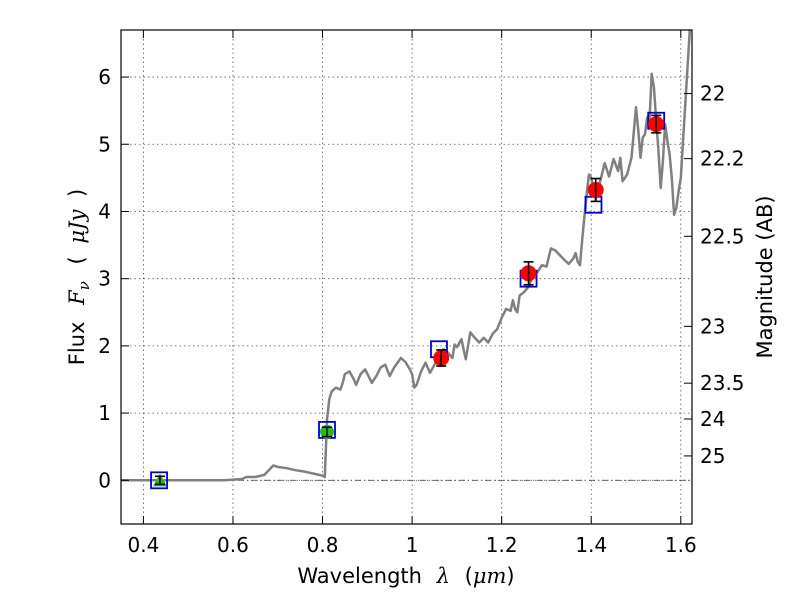 The width and height of the screenshot is (800, 600). Describe the element at coordinates (104, 144) in the screenshot. I see `y-tick-label: 5` at that location.